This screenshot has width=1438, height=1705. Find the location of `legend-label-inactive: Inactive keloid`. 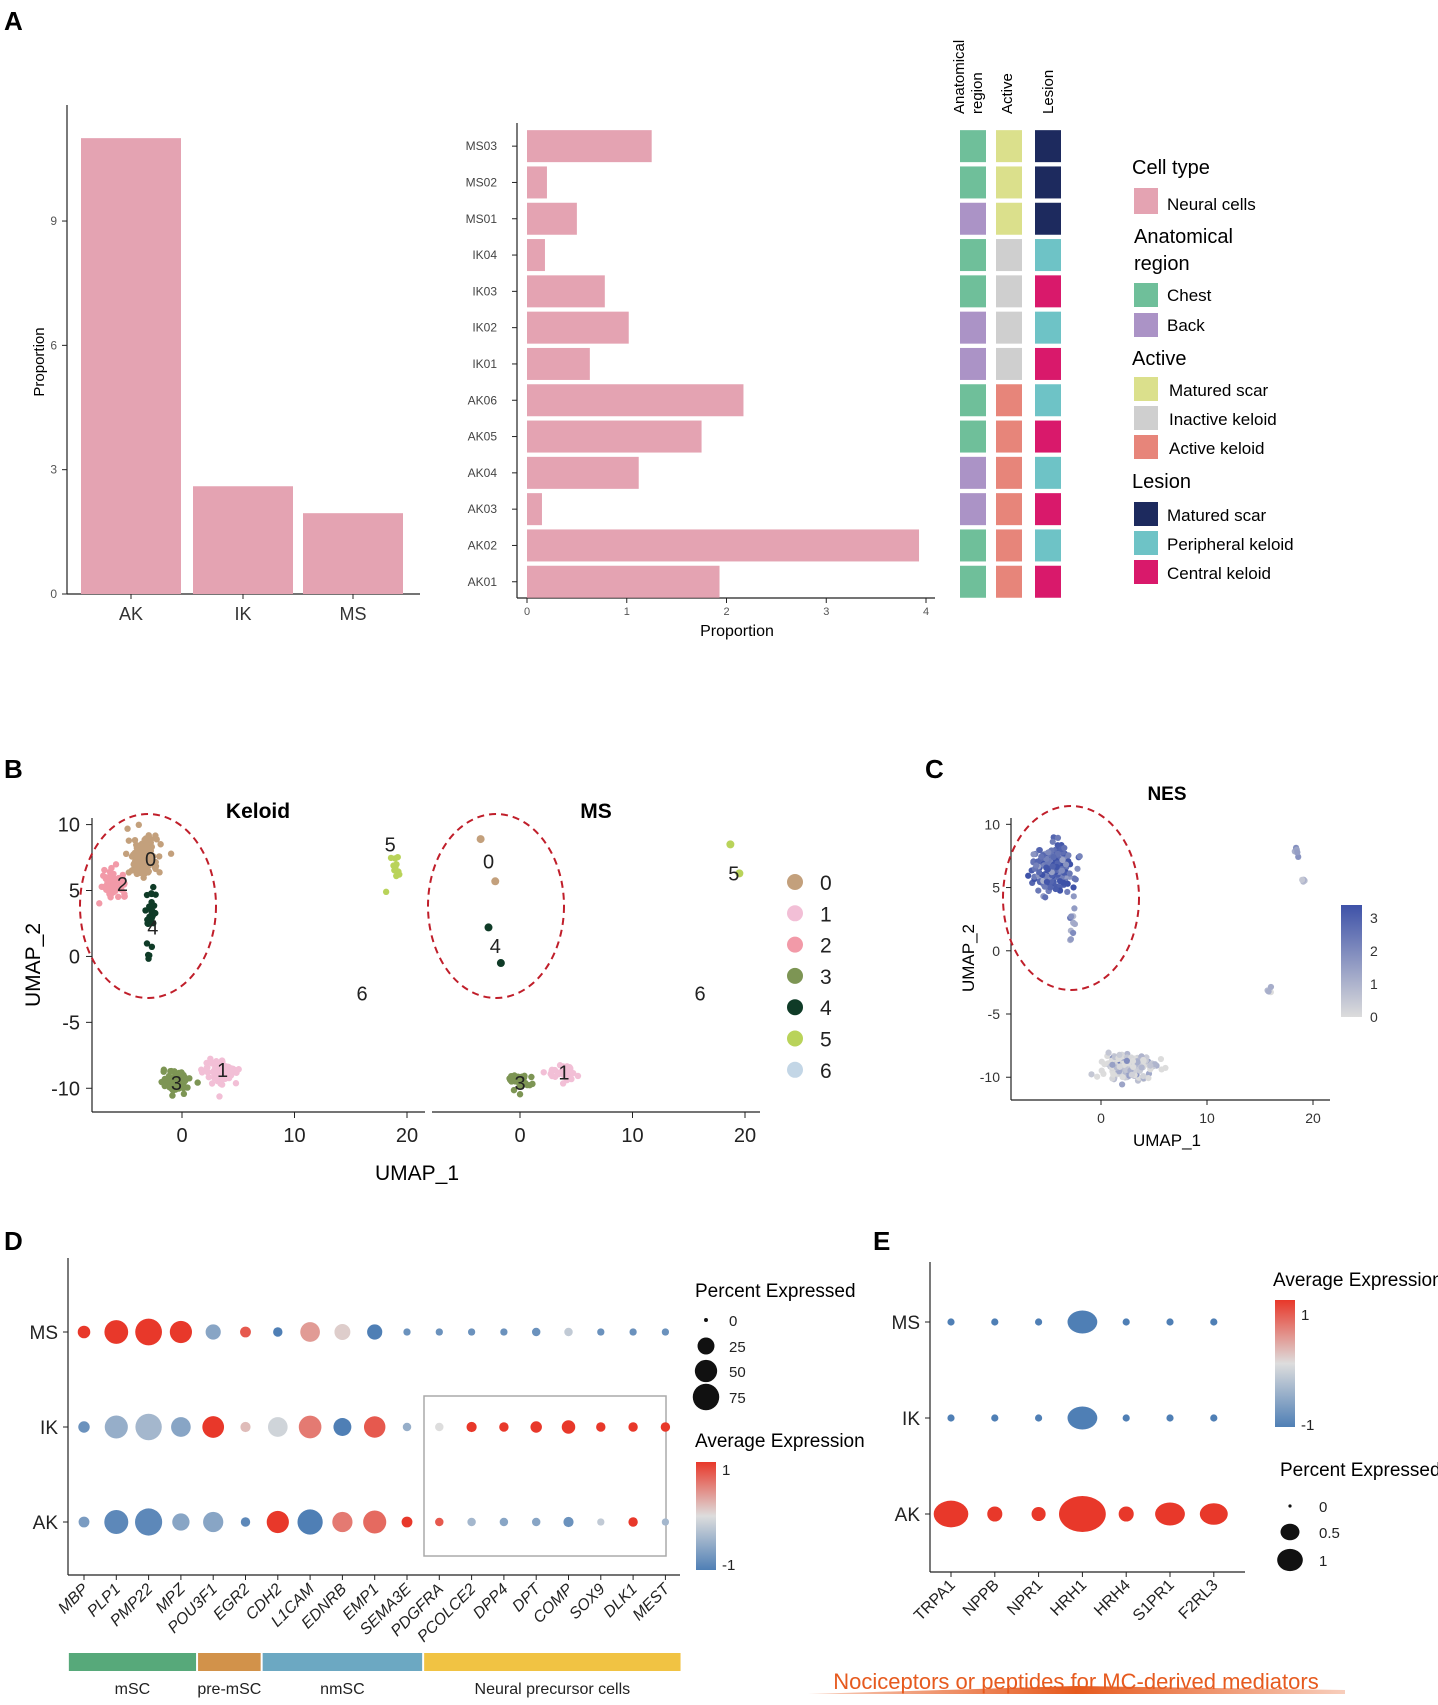

legend-label-inactive: Inactive keloid is located at coordinates (1223, 419).